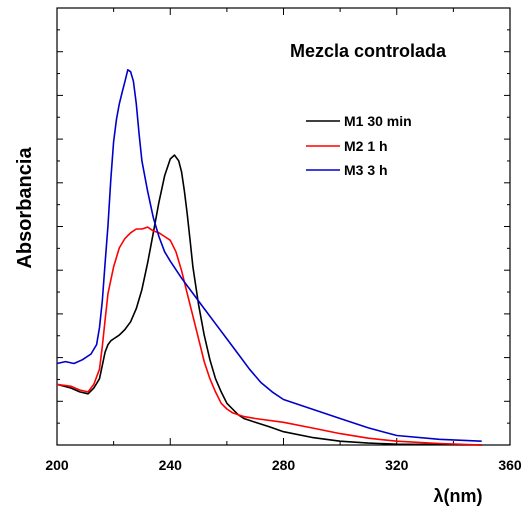 The width and height of the screenshot is (526, 513). What do you see at coordinates (397, 465) in the screenshot?
I see `x-tick-label: 320` at bounding box center [397, 465].